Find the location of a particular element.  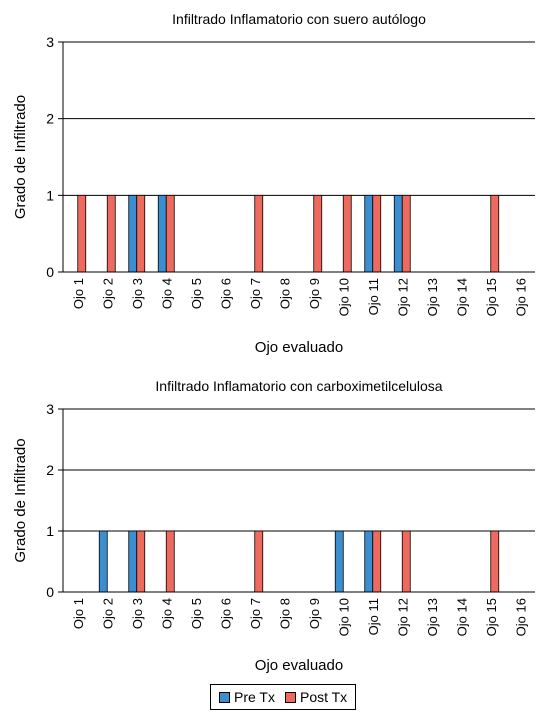

legend-item-post-tx: Post Tx is located at coordinates (316, 697).